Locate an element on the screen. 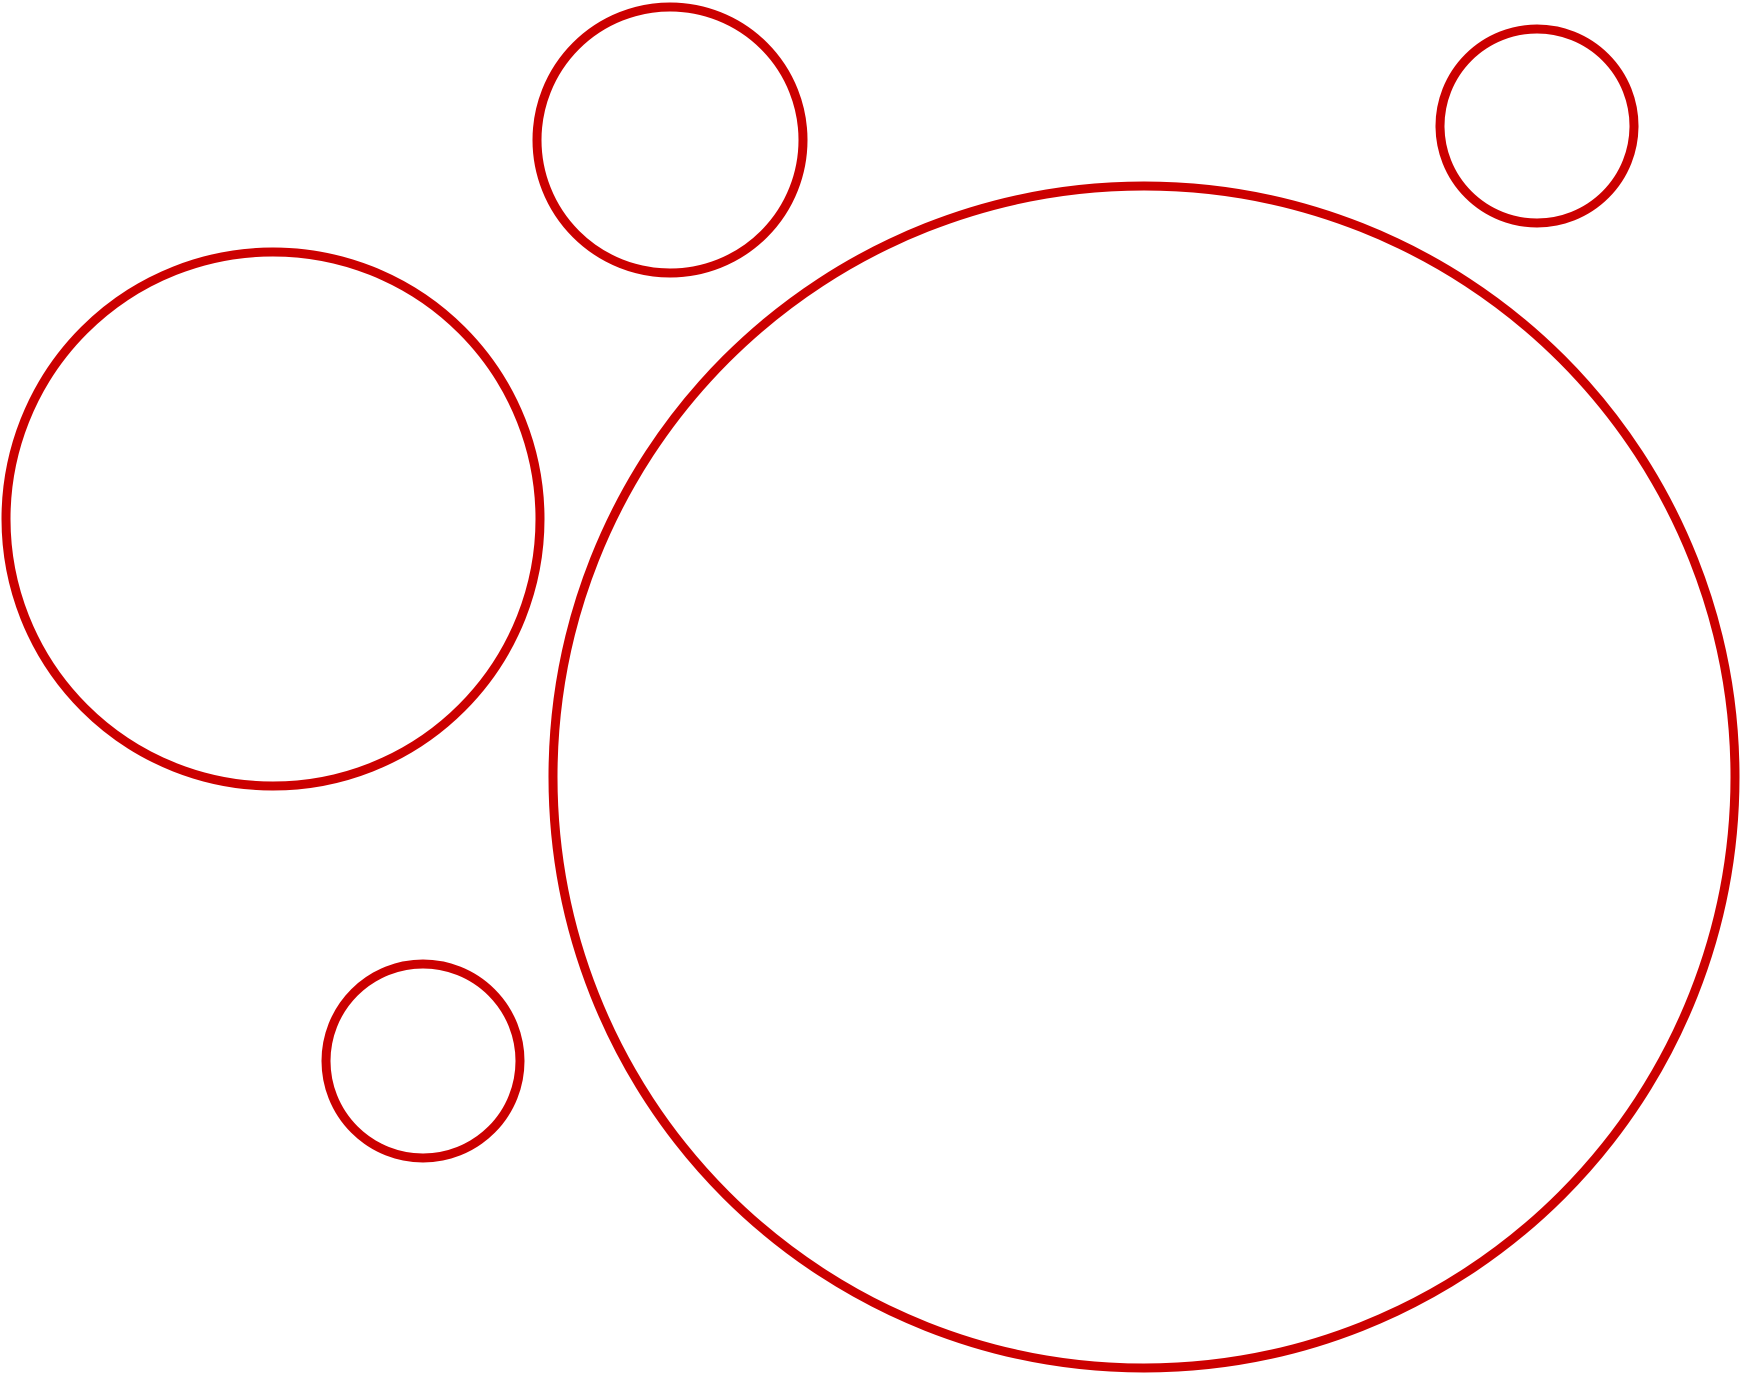 This screenshot has width=1744, height=1375. circle-top-center-small is located at coordinates (670, 140).